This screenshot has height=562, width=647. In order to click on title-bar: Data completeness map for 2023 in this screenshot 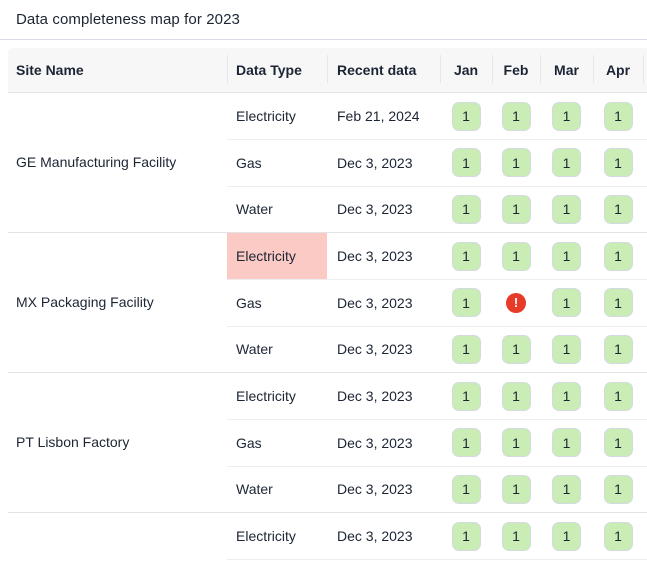, I will do `click(323, 20)`.